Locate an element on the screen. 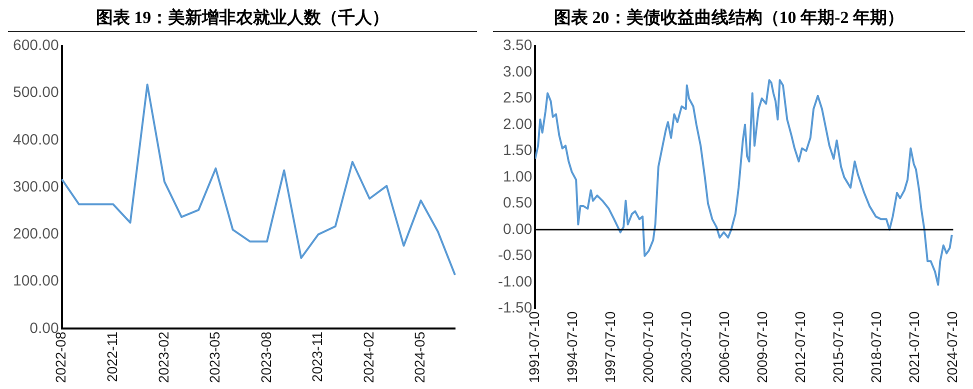  y-tick-label: 1.00 is located at coordinates (517, 177).